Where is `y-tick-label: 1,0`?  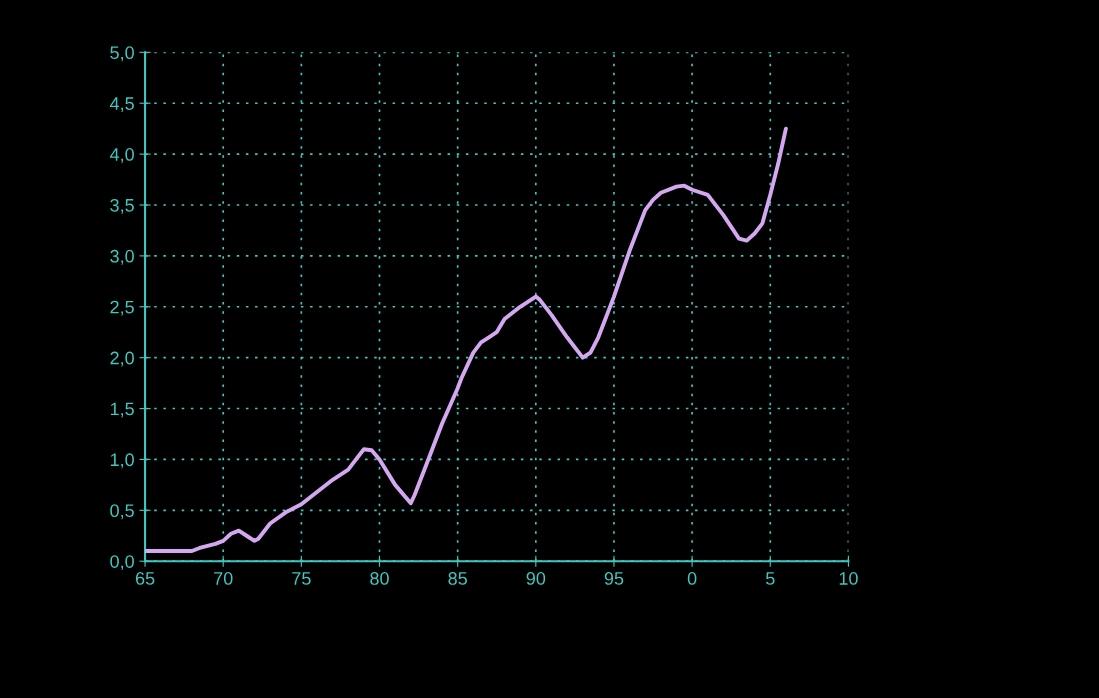 y-tick-label: 1,0 is located at coordinates (122, 461).